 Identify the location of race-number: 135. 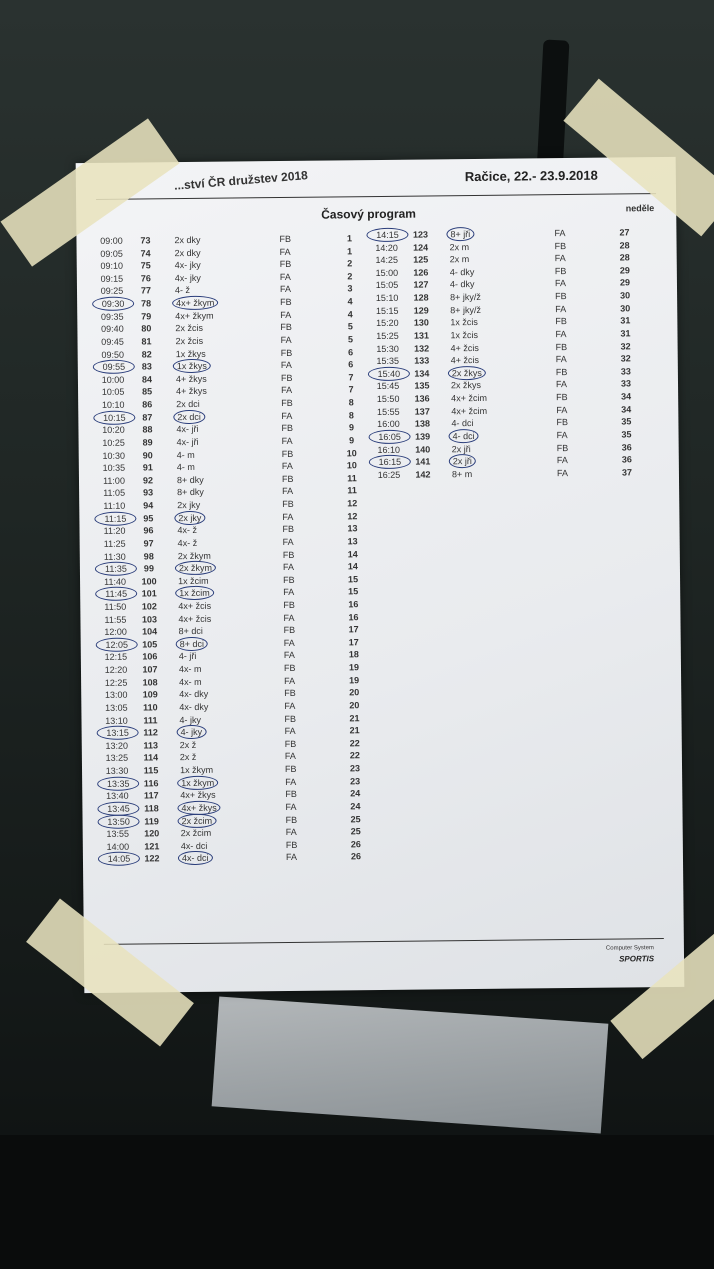
(422, 386).